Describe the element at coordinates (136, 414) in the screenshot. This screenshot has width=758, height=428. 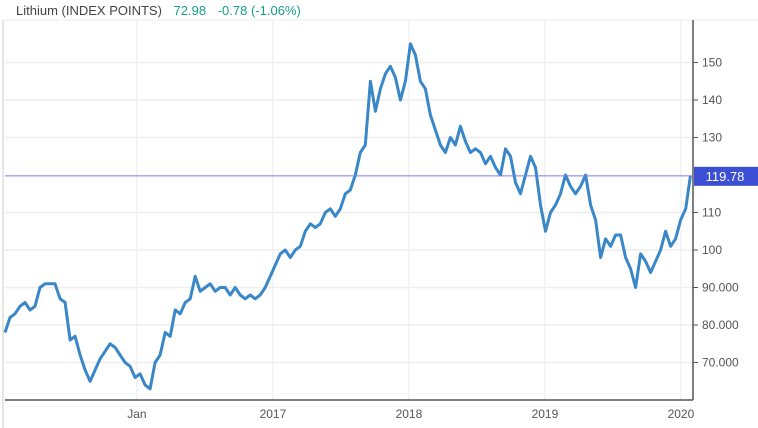
I see `x-tick-label: Jan` at that location.